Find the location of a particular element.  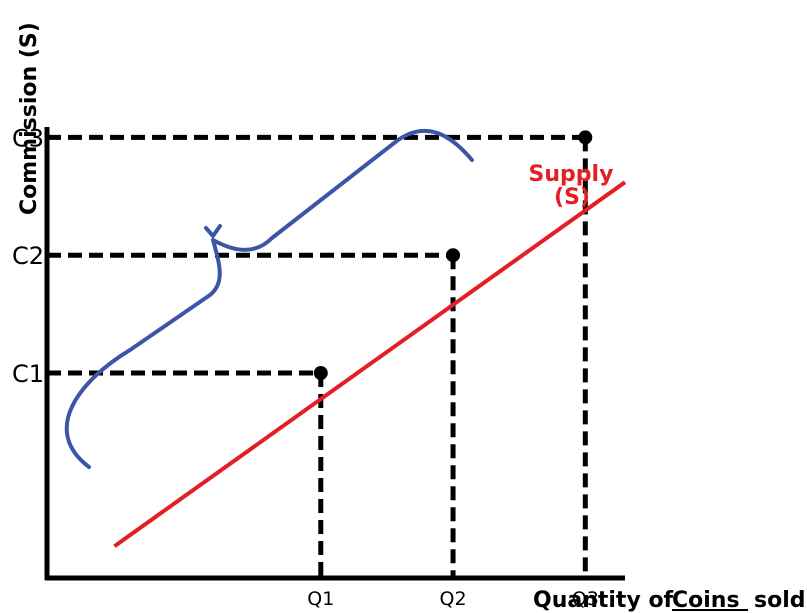

x-axis-title-suffix: sold is located at coordinates (780, 600).